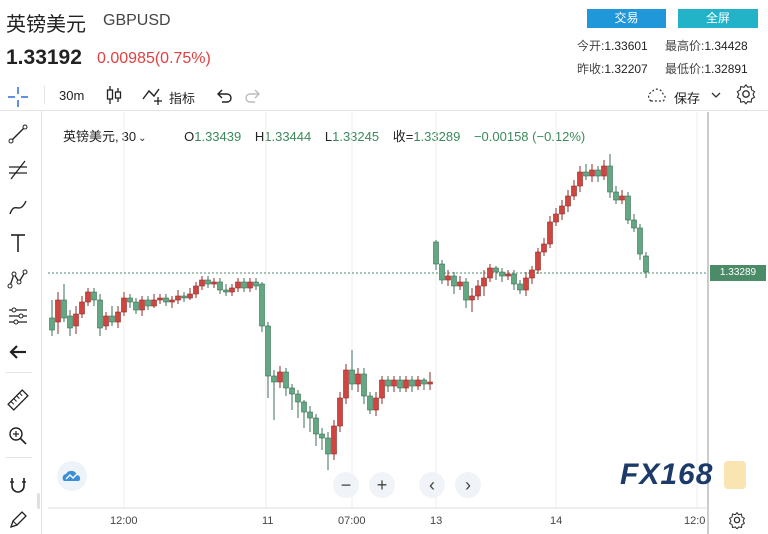 This screenshot has width=768, height=534. What do you see at coordinates (189, 136) in the screenshot?
I see `legend-o-label: O` at bounding box center [189, 136].